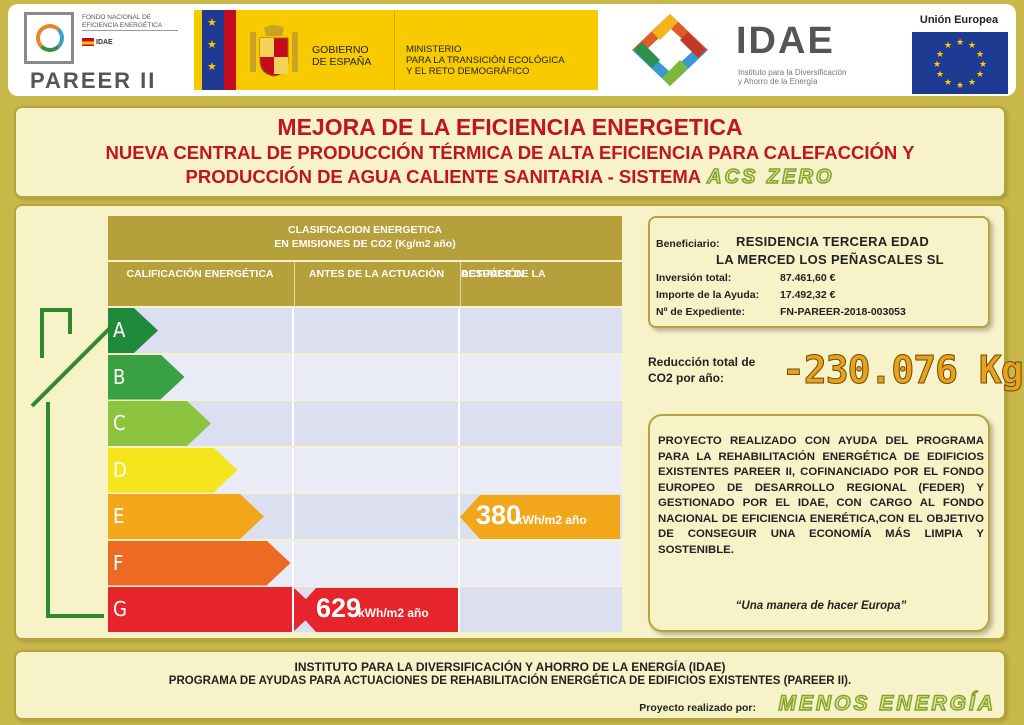 This screenshot has width=1024, height=725. Describe the element at coordinates (959, 20) in the screenshot. I see `eu-label: Unión Europea` at that location.